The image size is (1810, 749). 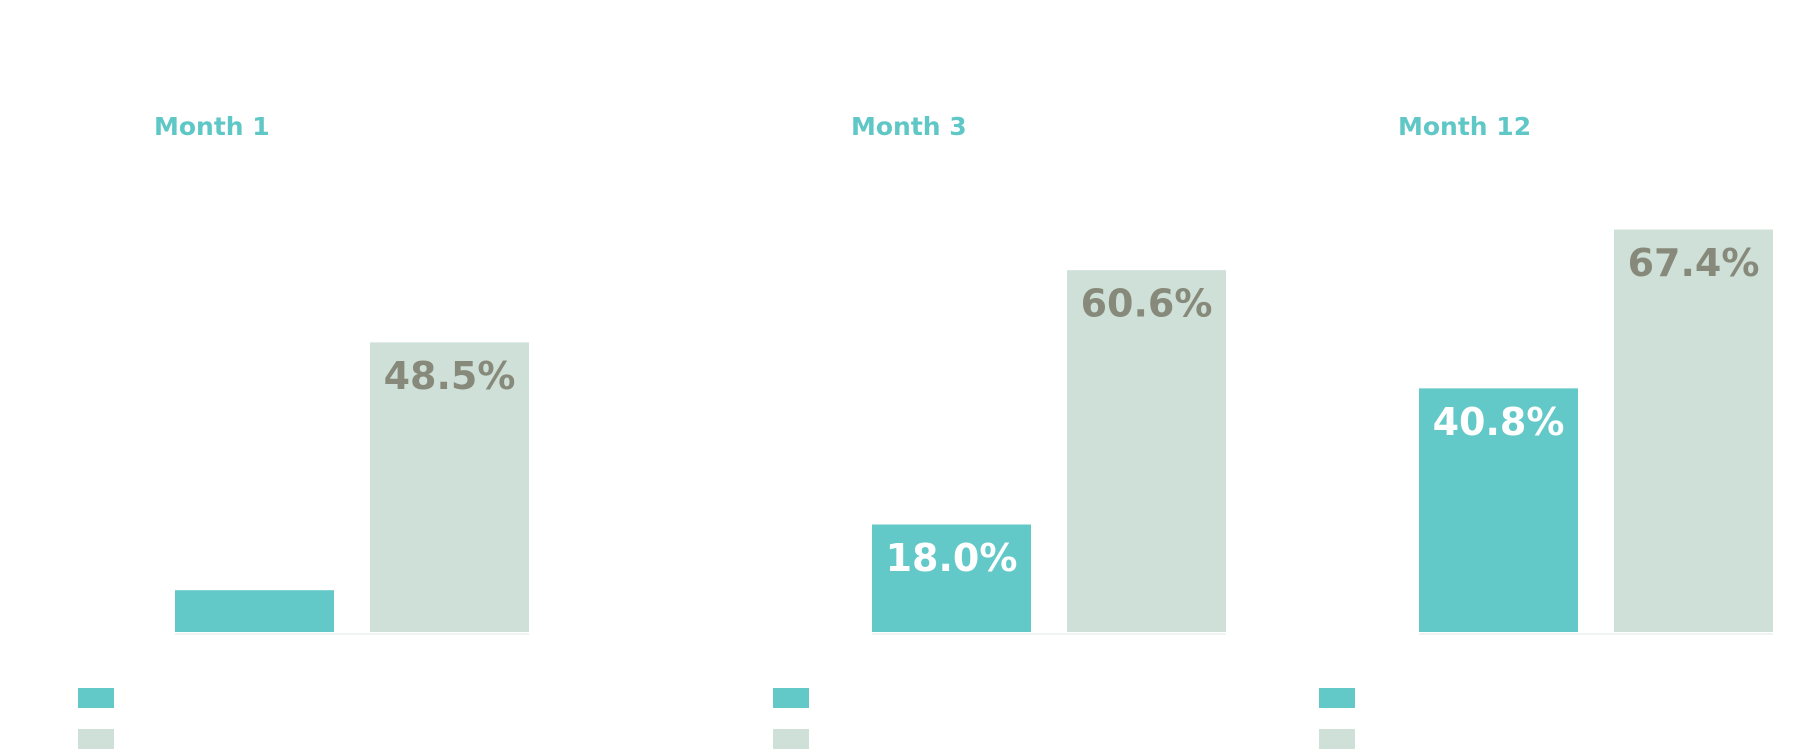 I want to click on value-label: 40.8%, so click(x=1499, y=422).